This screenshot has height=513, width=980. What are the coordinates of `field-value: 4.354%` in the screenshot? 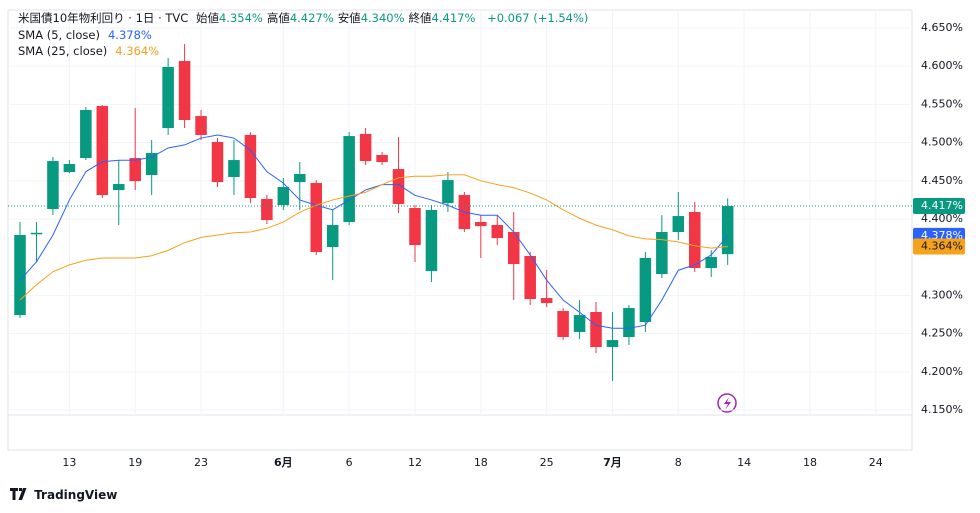 It's located at (240, 18).